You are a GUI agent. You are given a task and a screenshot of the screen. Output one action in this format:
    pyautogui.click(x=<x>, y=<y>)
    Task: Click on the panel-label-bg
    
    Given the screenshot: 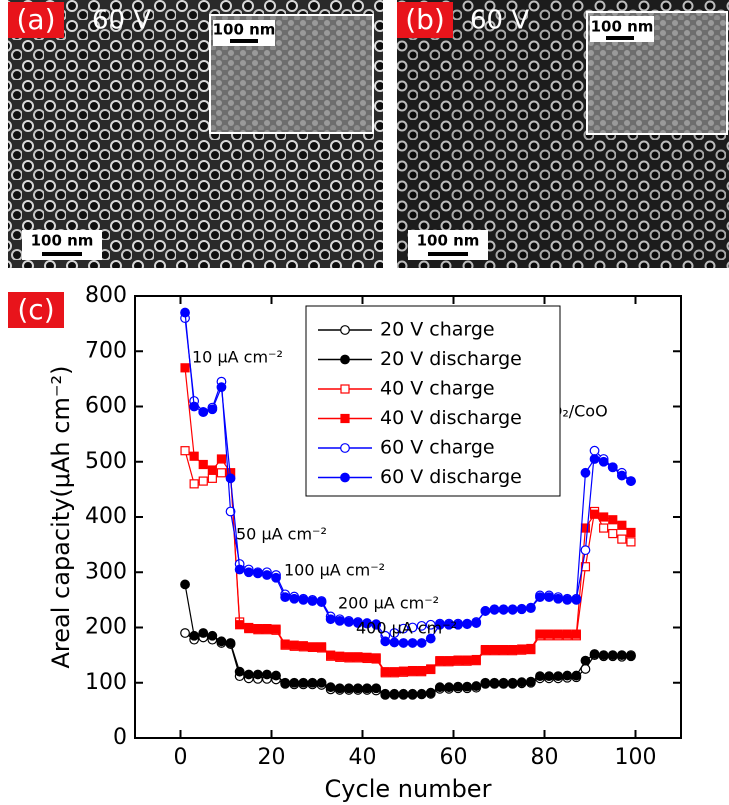 What is the action you would take?
    pyautogui.click(x=36, y=310)
    